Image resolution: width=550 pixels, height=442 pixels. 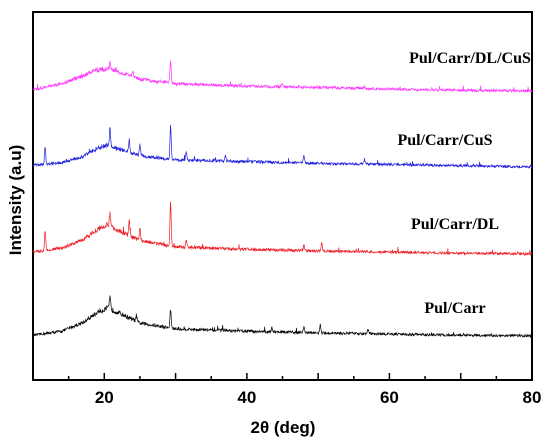 What do you see at coordinates (454, 308) in the screenshot?
I see `series-label-1: Pul/Carr` at bounding box center [454, 308].